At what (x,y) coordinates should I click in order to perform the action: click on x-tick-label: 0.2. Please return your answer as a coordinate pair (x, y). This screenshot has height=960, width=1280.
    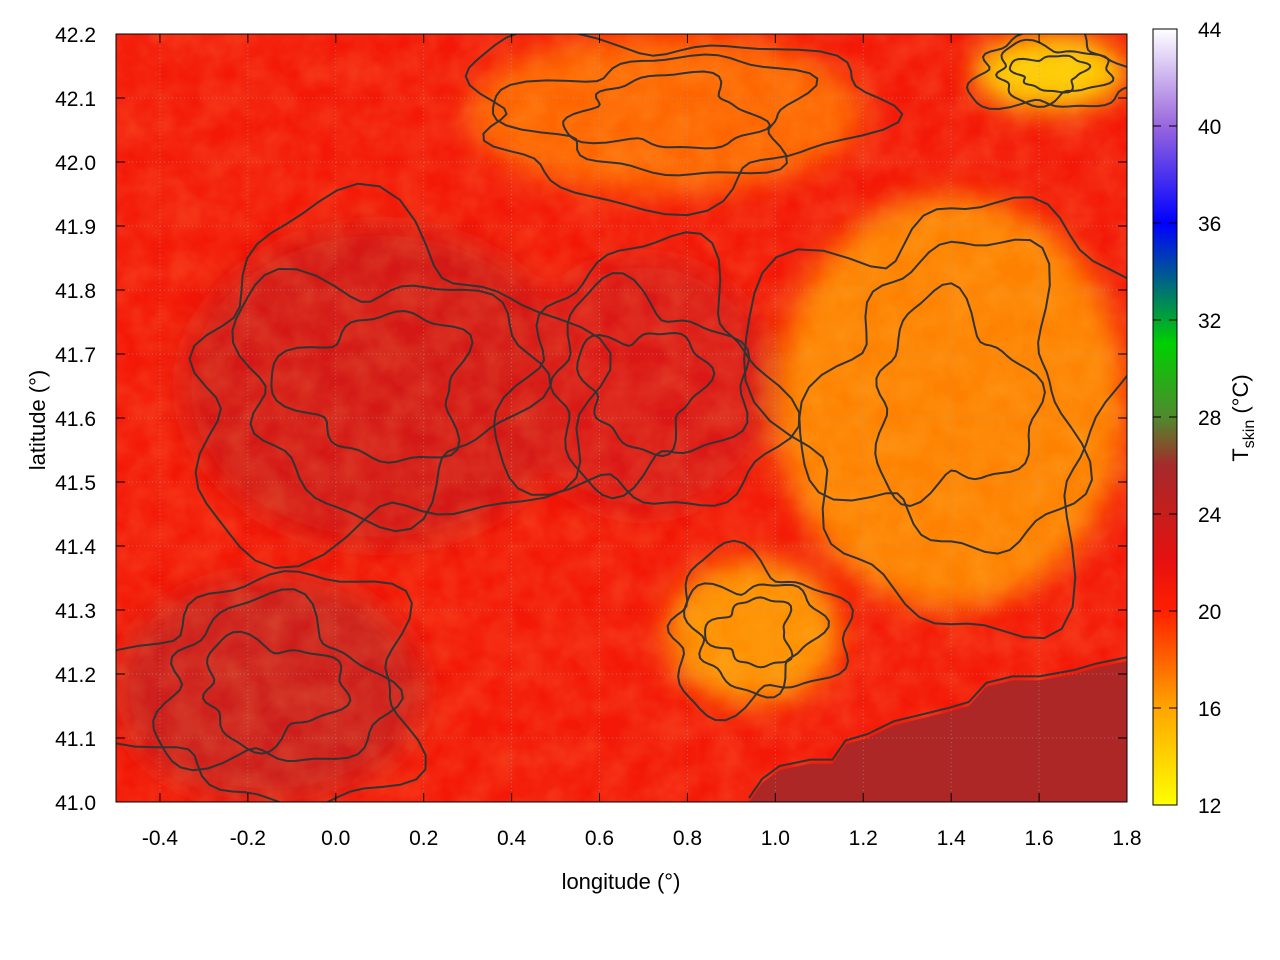
    Looking at the image, I should click on (423, 838).